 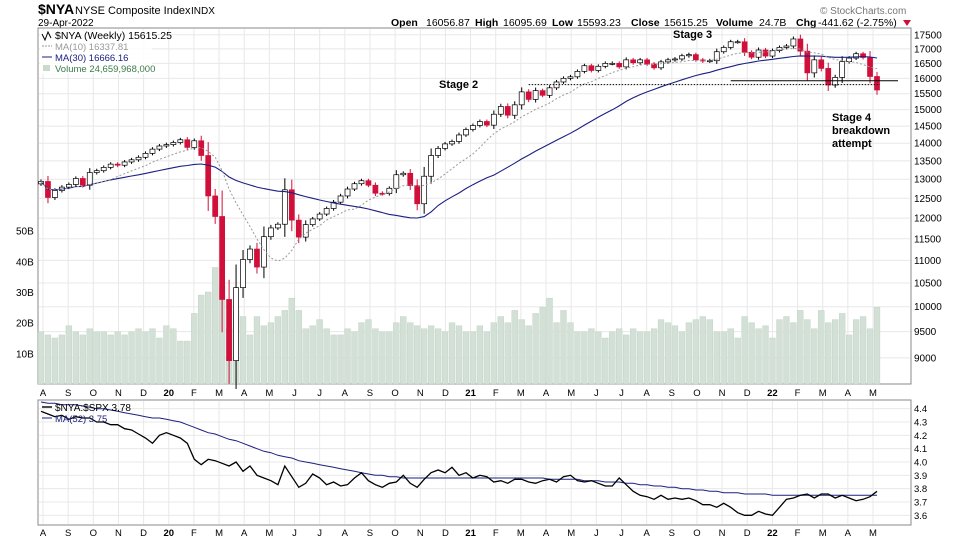 I want to click on ratio-legend: $NYA:$SPX 3.78 MA(52) 3.75, so click(x=86, y=414).